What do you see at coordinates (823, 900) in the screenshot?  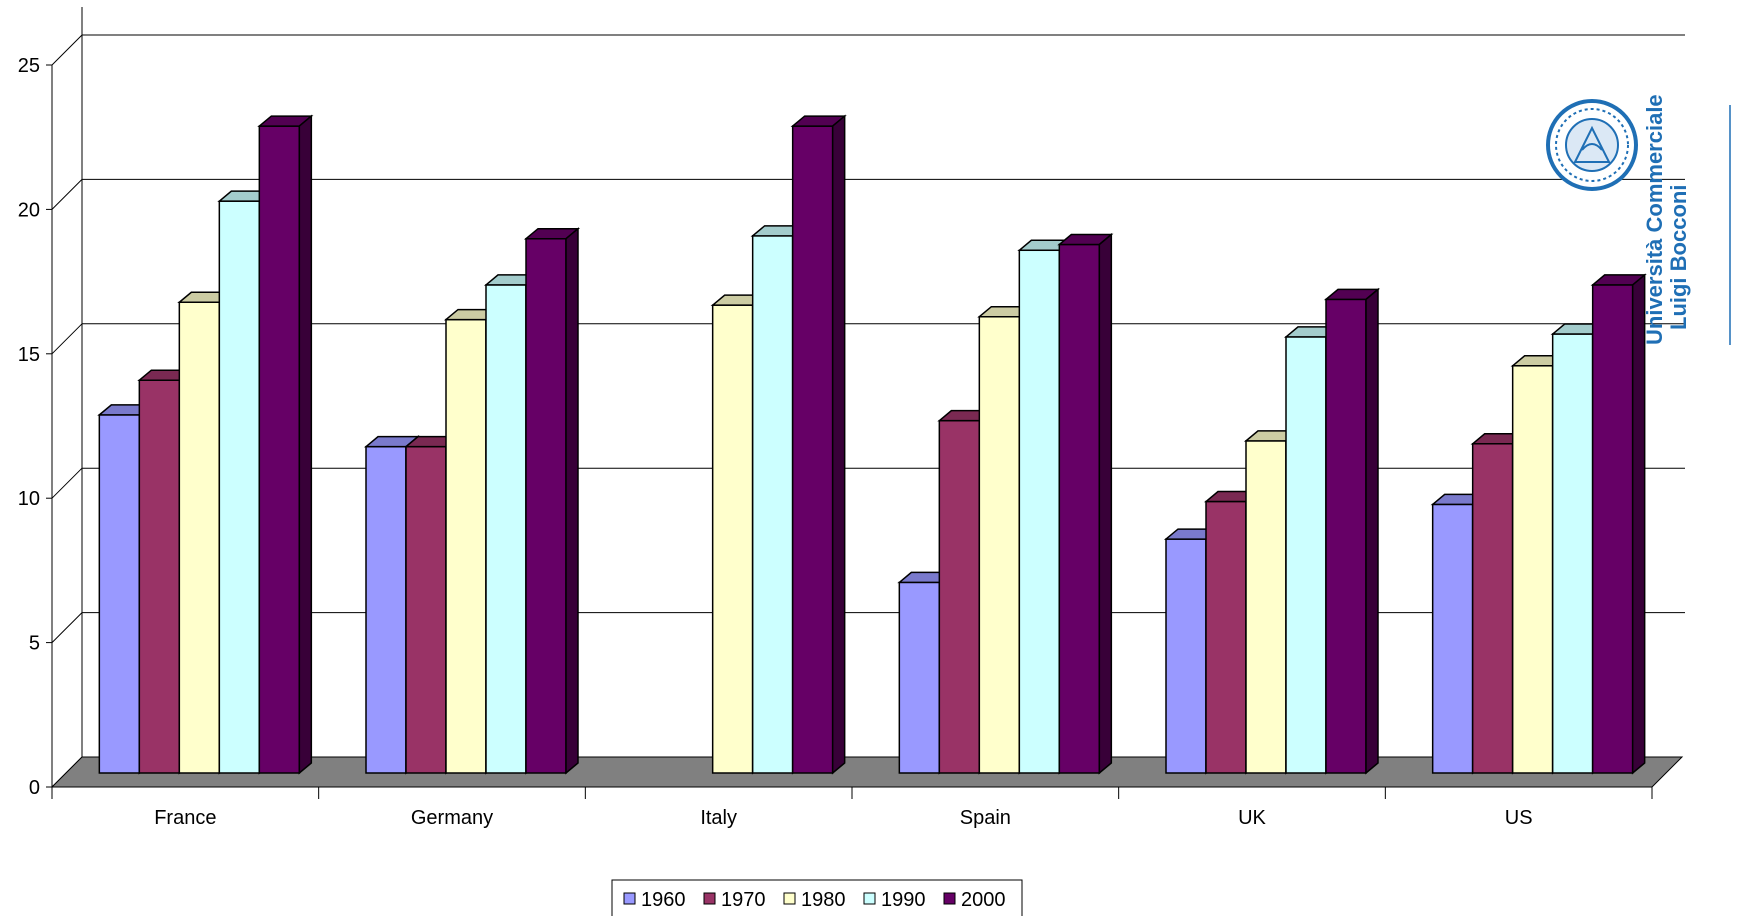 I see `legend-label: 1980` at bounding box center [823, 900].